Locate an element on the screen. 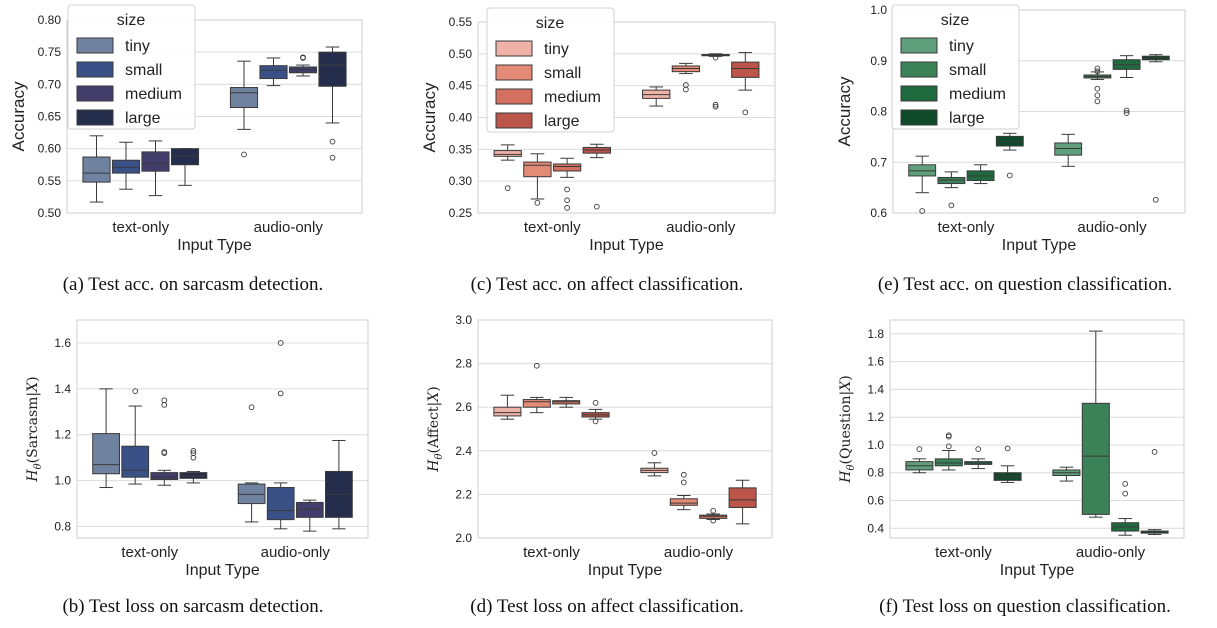 This screenshot has width=1217, height=628. legend-label: tiny is located at coordinates (961, 46).